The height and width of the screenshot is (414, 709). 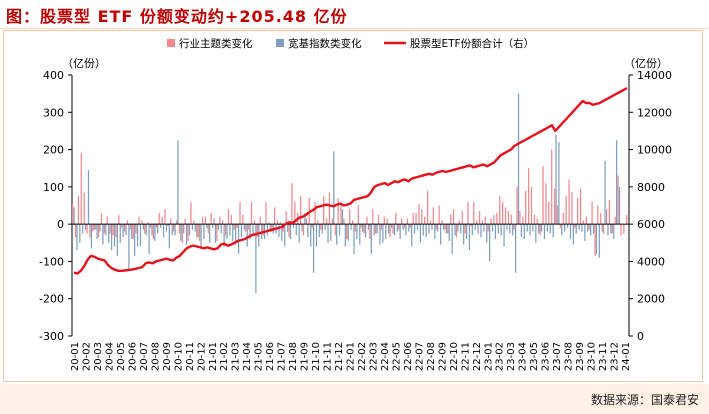 I want to click on x-tick-label: 21-05, so click(x=259, y=356).